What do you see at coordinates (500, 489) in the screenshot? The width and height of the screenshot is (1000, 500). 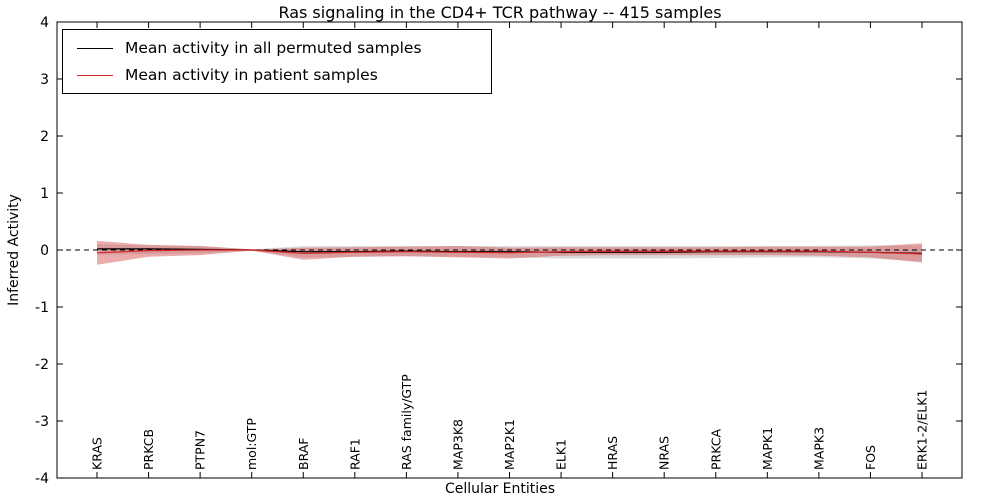 I see `x-axis-label: Cellular Entities` at bounding box center [500, 489].